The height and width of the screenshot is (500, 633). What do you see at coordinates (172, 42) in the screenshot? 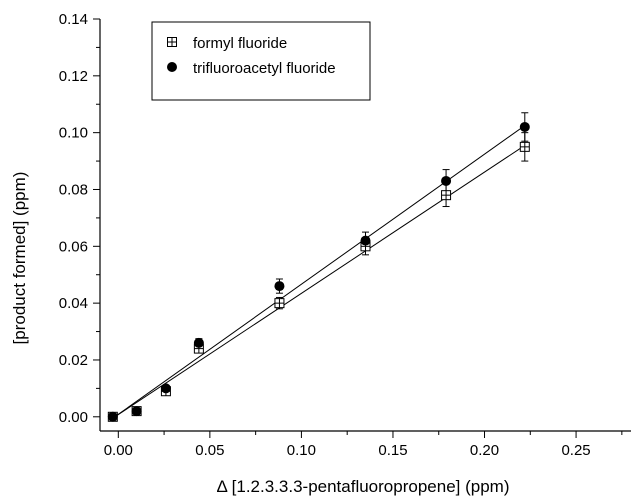
I see `legend-marker-formyl-fluoride` at bounding box center [172, 42].